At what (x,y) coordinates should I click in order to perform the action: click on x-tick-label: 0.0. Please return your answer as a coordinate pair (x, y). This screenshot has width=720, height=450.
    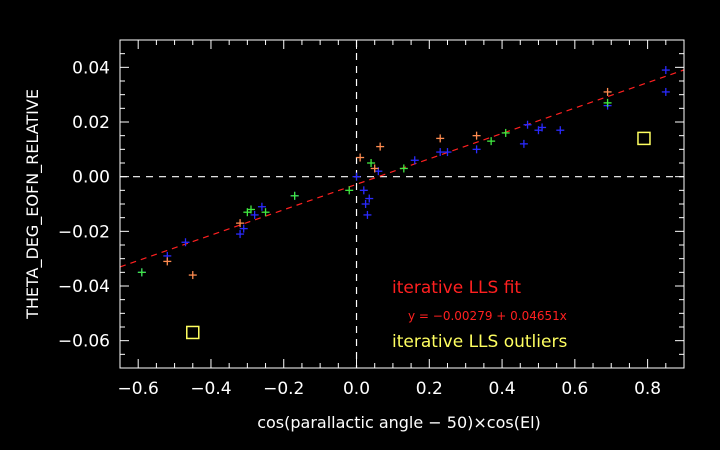
    Looking at the image, I should click on (356, 389).